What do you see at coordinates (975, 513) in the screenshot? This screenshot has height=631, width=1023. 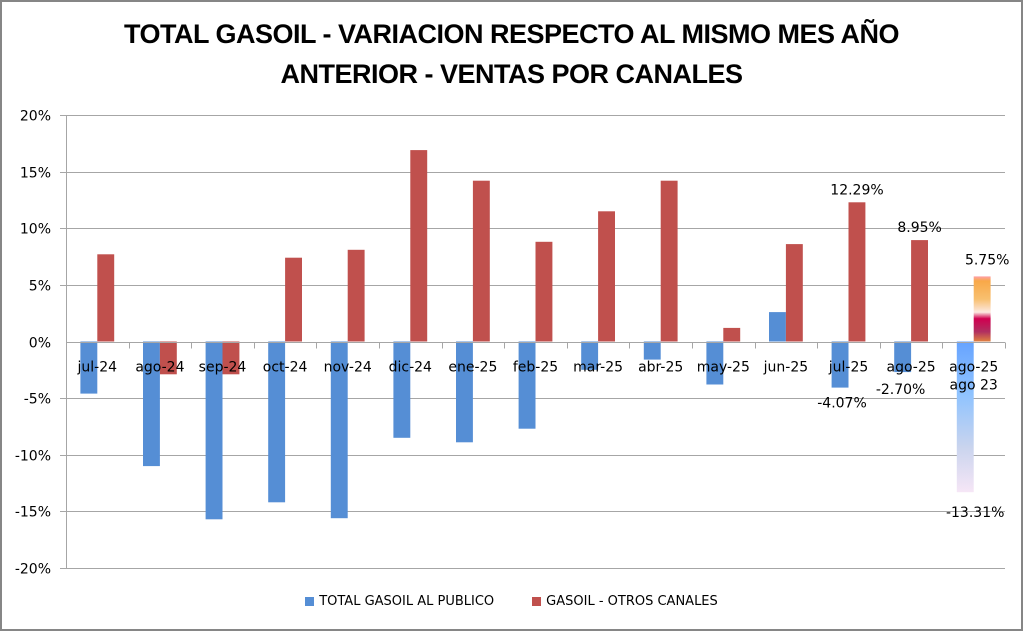 I see `data-label: -13.31%` at bounding box center [975, 513].